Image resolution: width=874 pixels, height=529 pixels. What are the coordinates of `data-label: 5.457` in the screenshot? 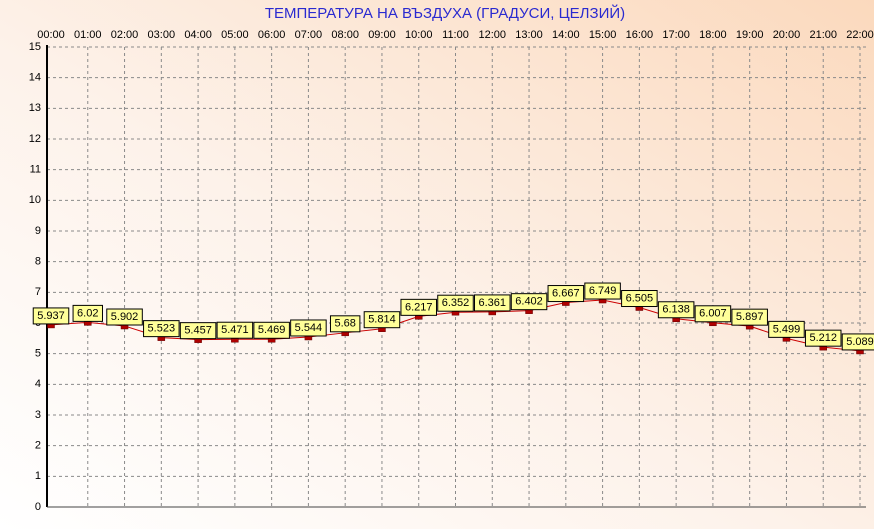 It's located at (198, 331).